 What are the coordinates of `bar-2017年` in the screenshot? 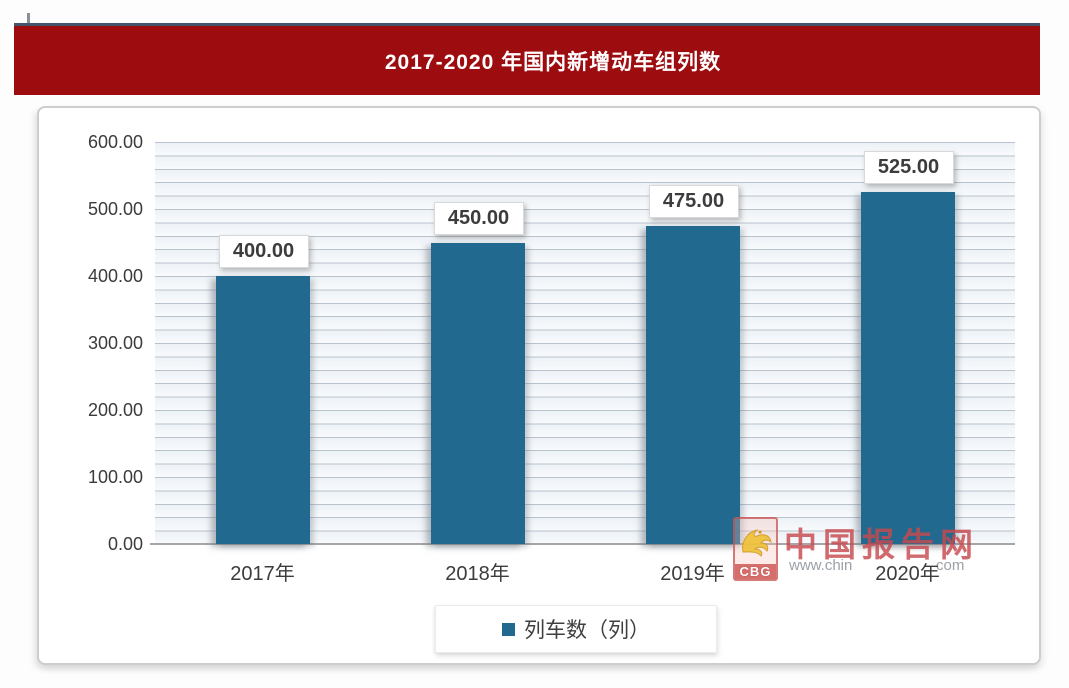 It's located at (262, 410).